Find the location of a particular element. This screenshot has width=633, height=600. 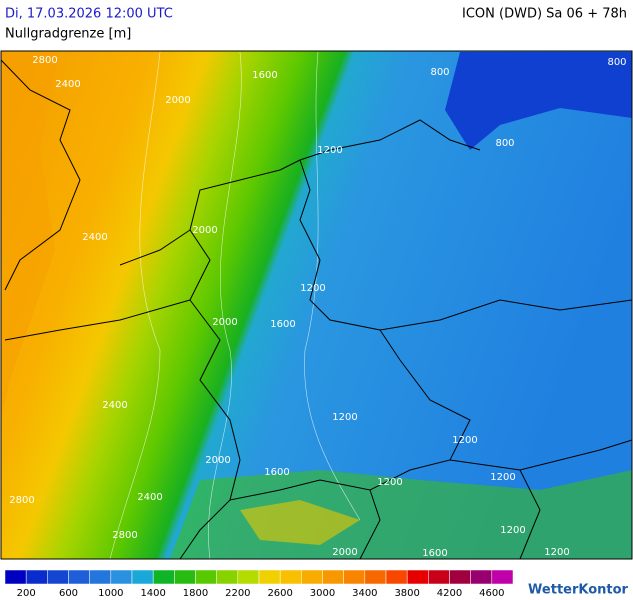

legend-label: 4200 is located at coordinates (449, 593).